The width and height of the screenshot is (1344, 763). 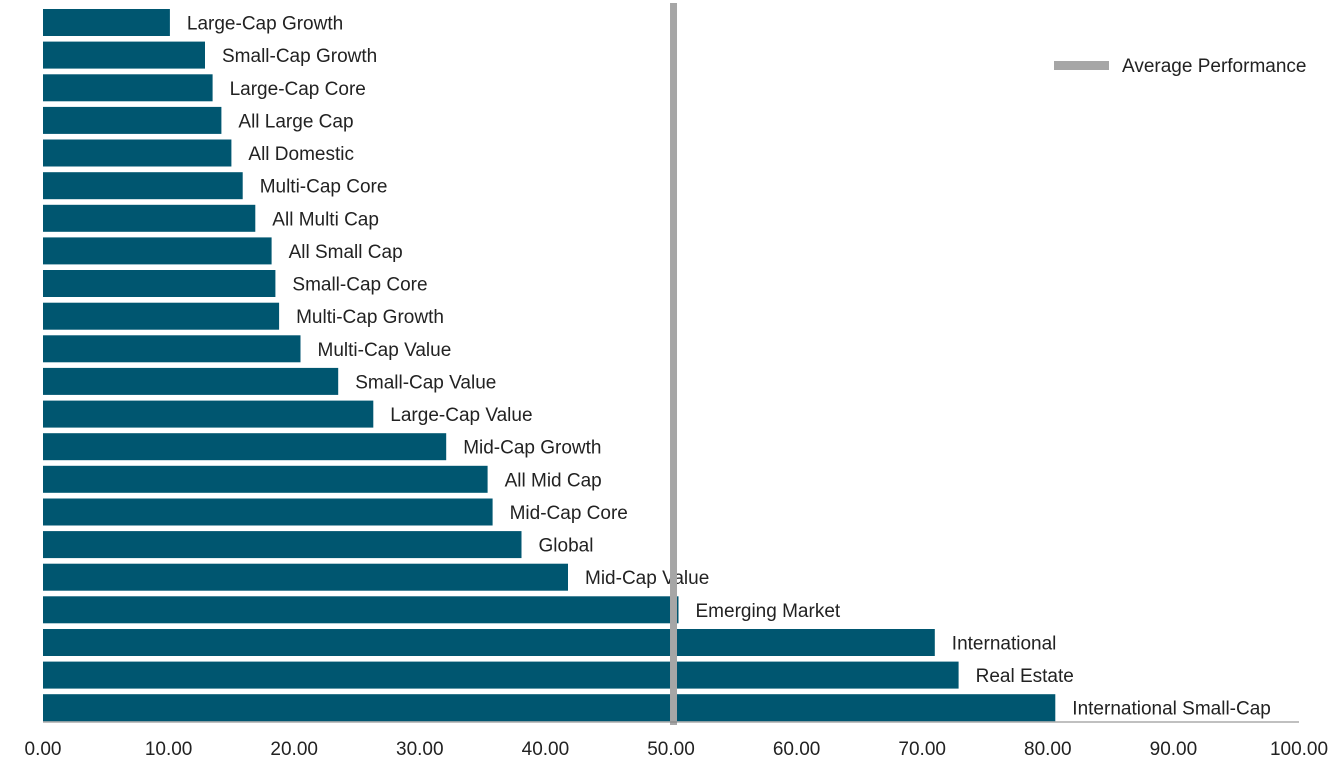 I want to click on bar-large-cap-value, so click(x=208, y=414).